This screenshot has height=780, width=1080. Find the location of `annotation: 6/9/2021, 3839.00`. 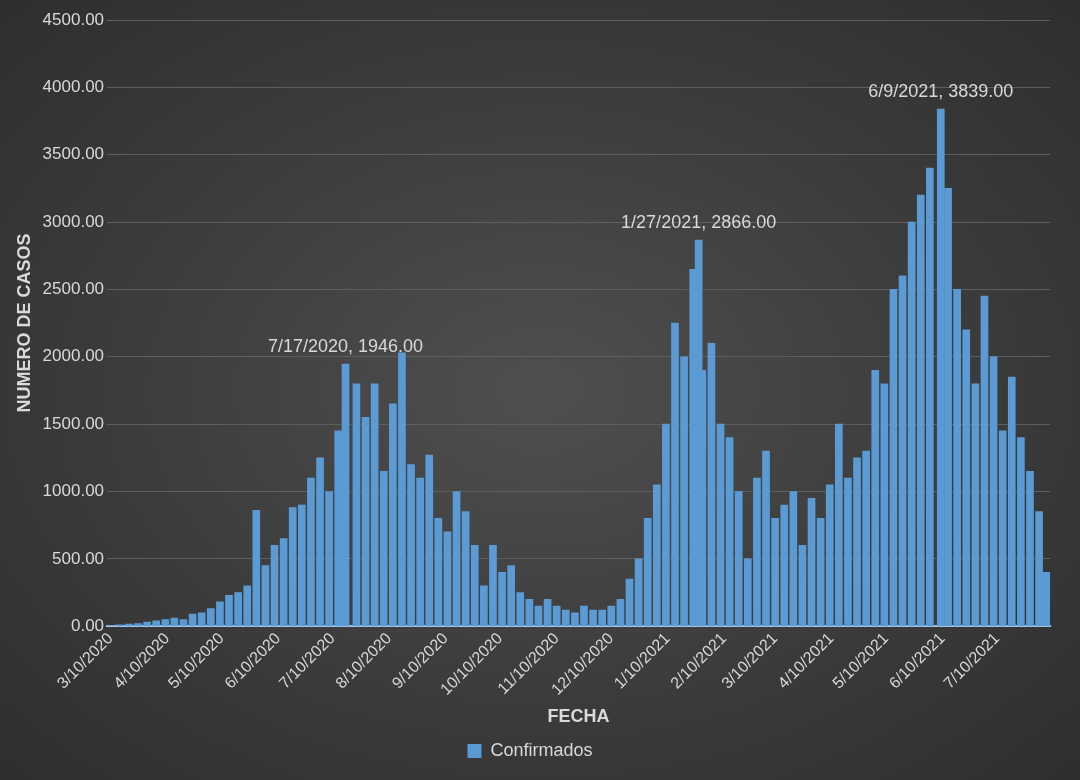

annotation: 6/9/2021, 3839.00 is located at coordinates (941, 91).